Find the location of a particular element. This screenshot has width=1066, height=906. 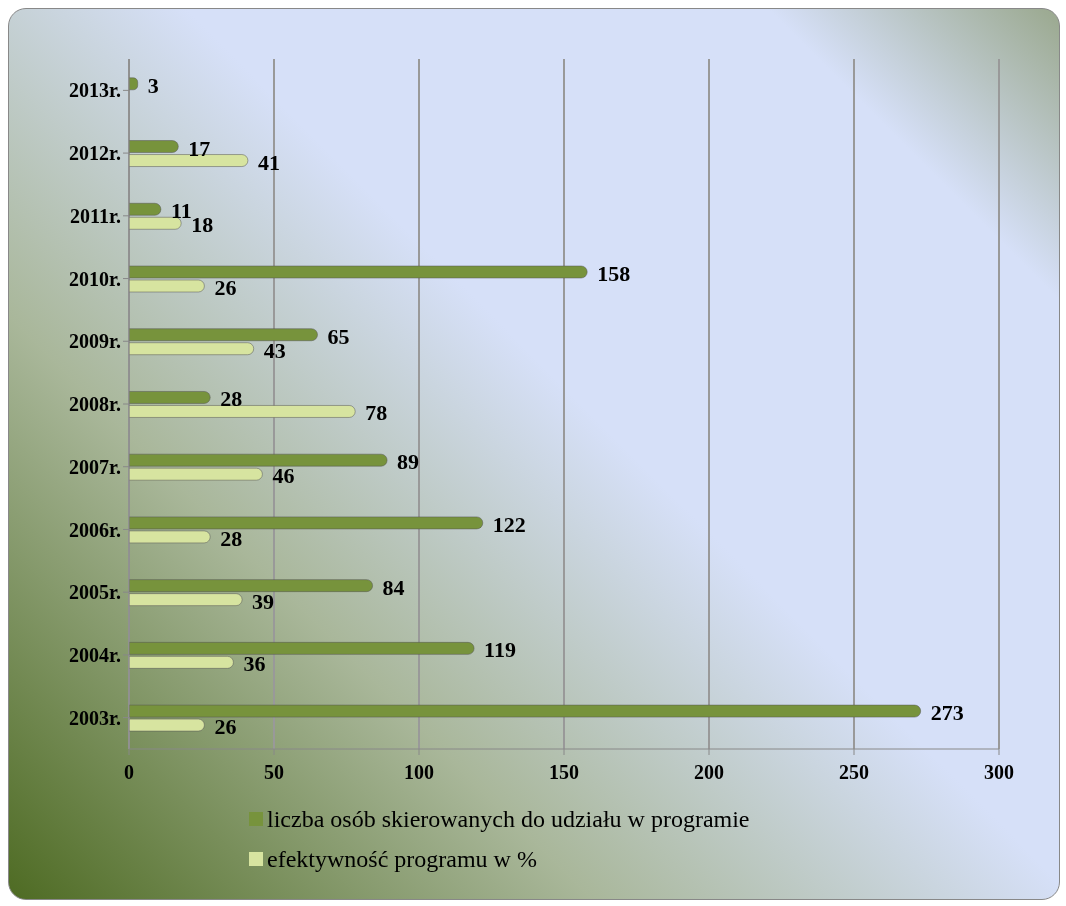

y-tick-label: 2009r. is located at coordinates (94, 341).